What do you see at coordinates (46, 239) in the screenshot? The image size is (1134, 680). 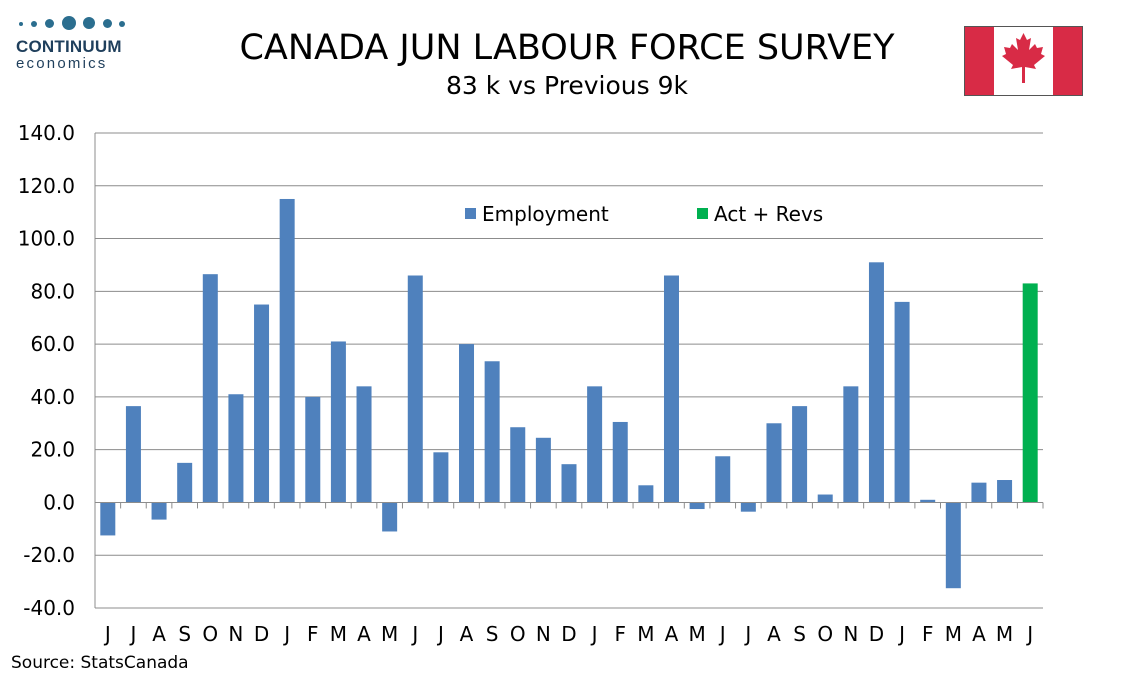 I see `y-tick-label: 100.0` at bounding box center [46, 239].